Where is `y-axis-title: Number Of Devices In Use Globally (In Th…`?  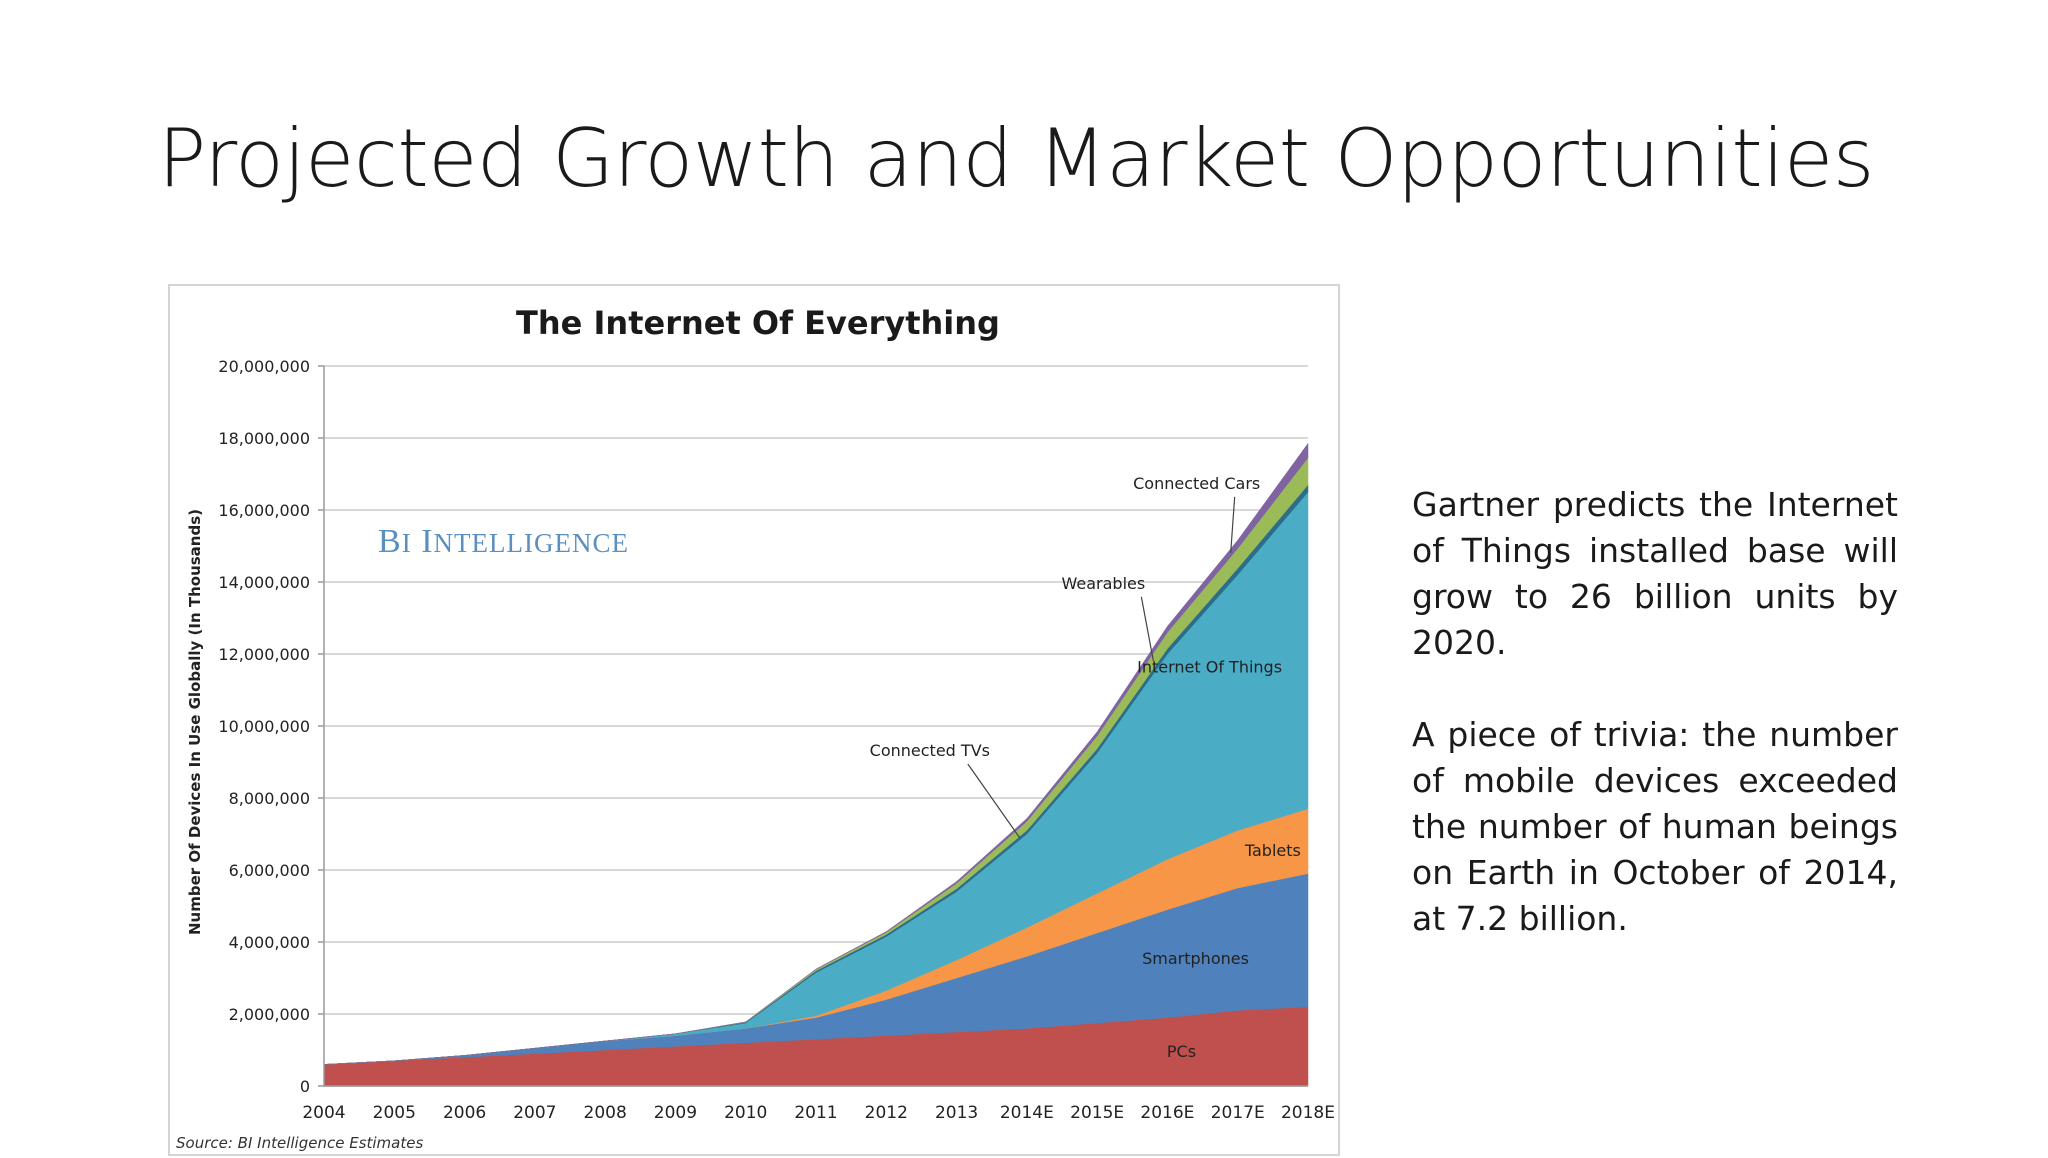
y-axis-title: Number Of Devices In Use Globally (In Th… is located at coordinates (195, 722).